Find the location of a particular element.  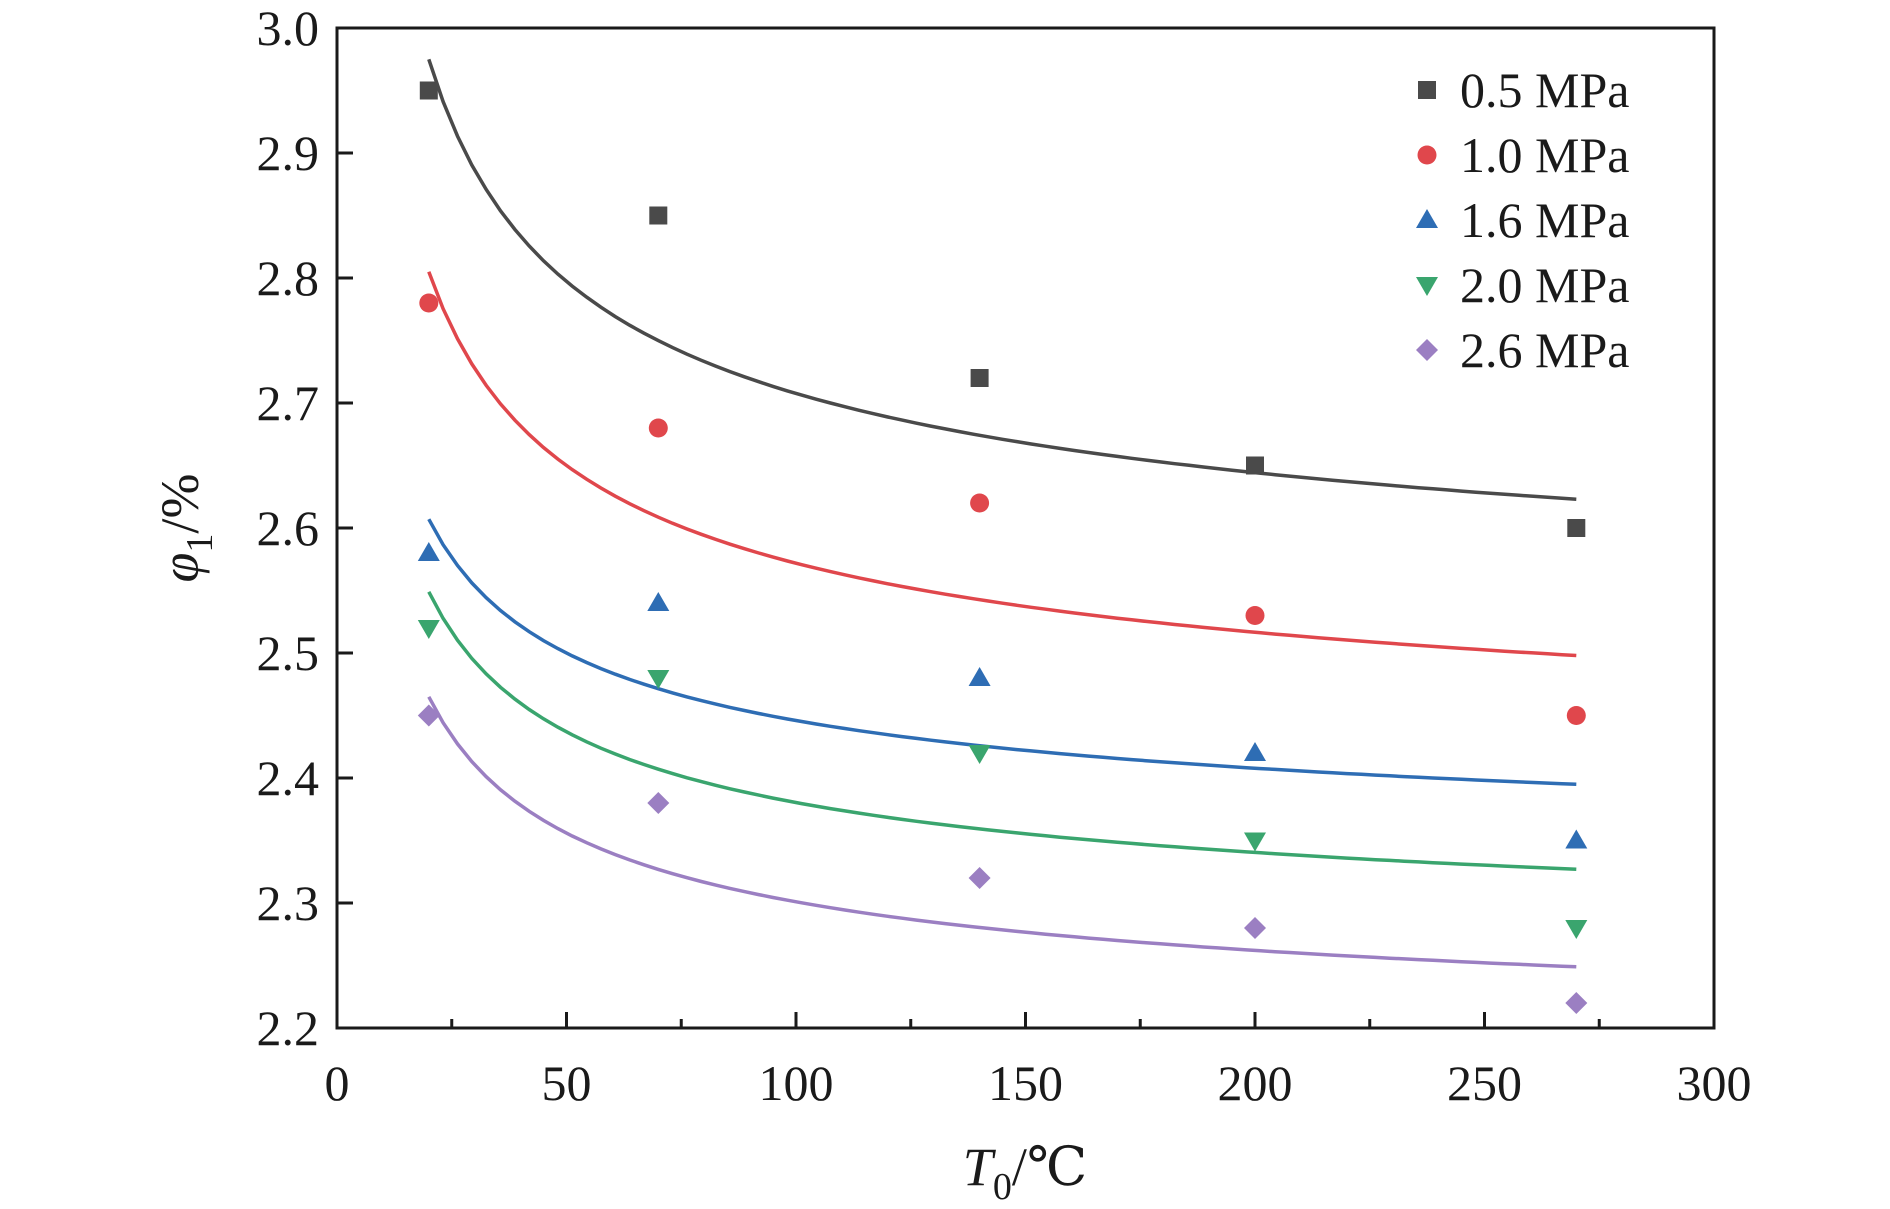

legend-label: 2.6 MPa is located at coordinates (1544, 350).